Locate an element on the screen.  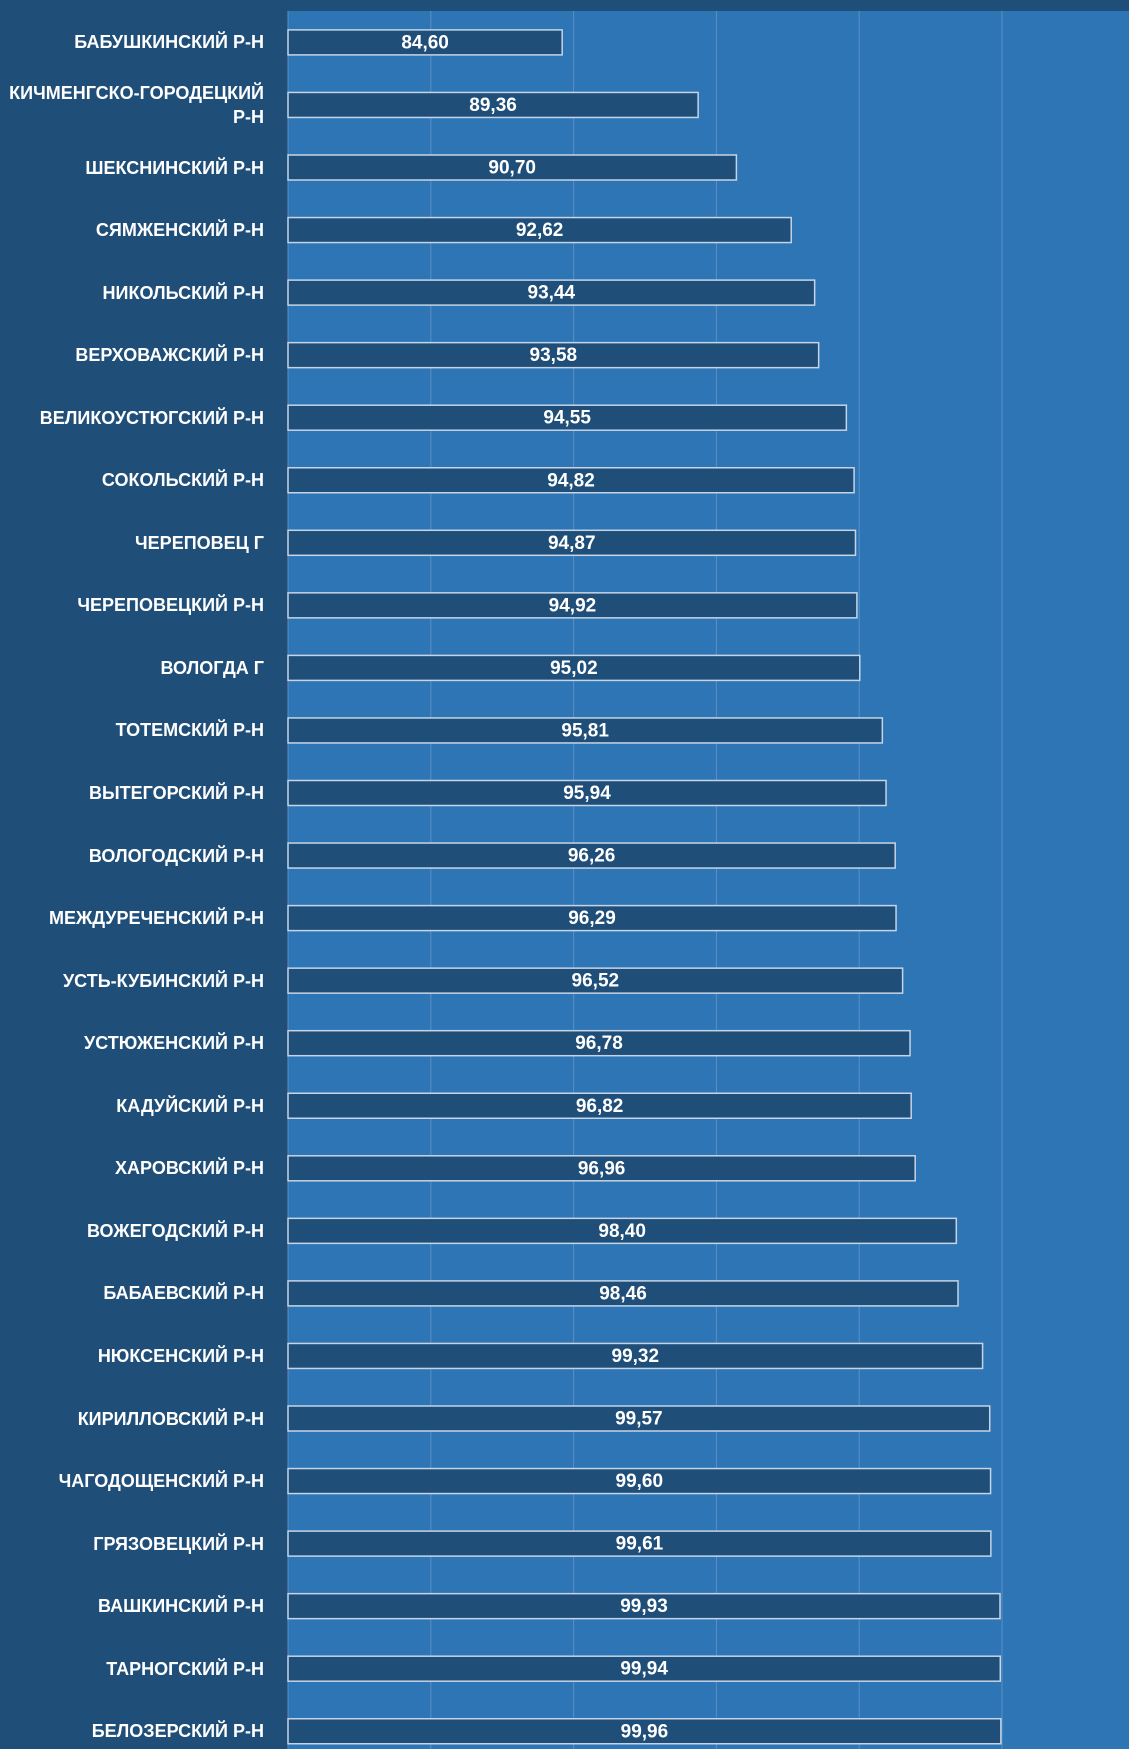
category-label: ТАРНОГСКИЙ Р-Н is located at coordinates (185, 1668).